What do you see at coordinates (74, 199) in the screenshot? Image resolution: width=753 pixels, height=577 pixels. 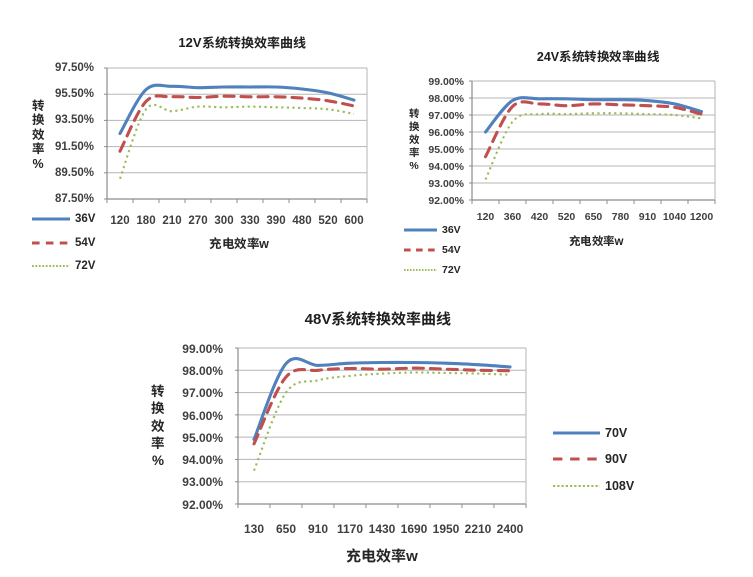 I see `y-tick-label: 87.50%` at bounding box center [74, 199].